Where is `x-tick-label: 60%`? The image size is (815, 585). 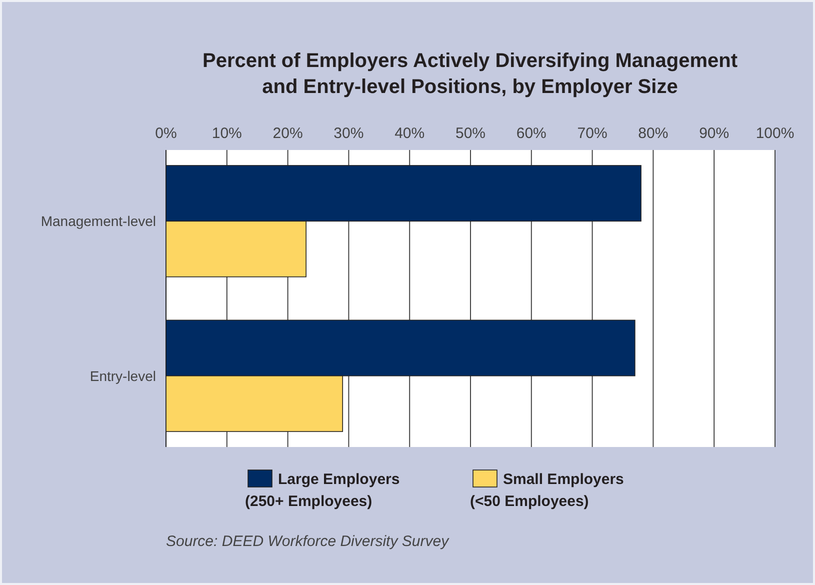 x-tick-label: 60% is located at coordinates (531, 133).